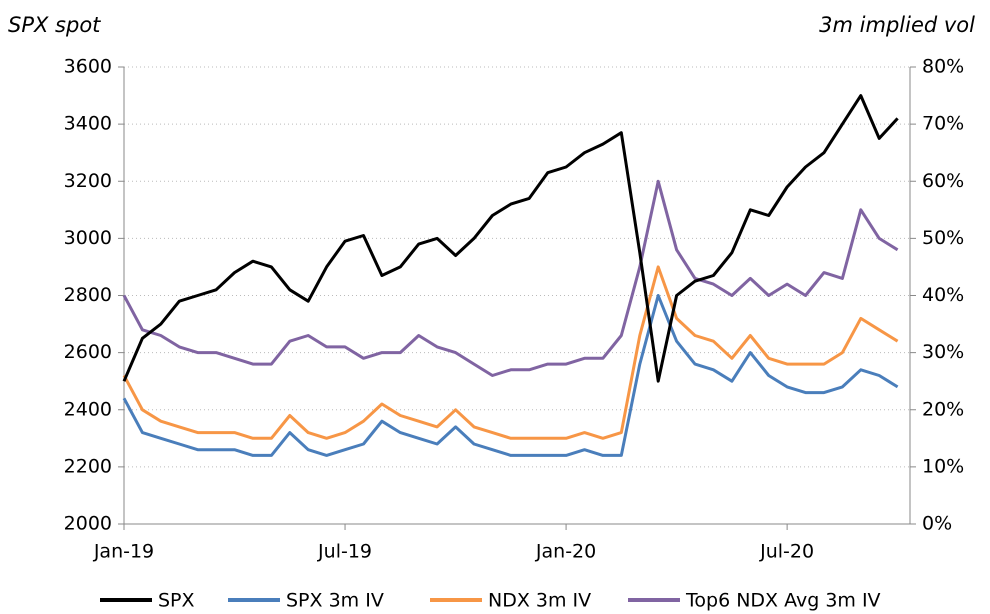 The image size is (990, 614). I want to click on y2-tick-label: 70%, so click(943, 124).